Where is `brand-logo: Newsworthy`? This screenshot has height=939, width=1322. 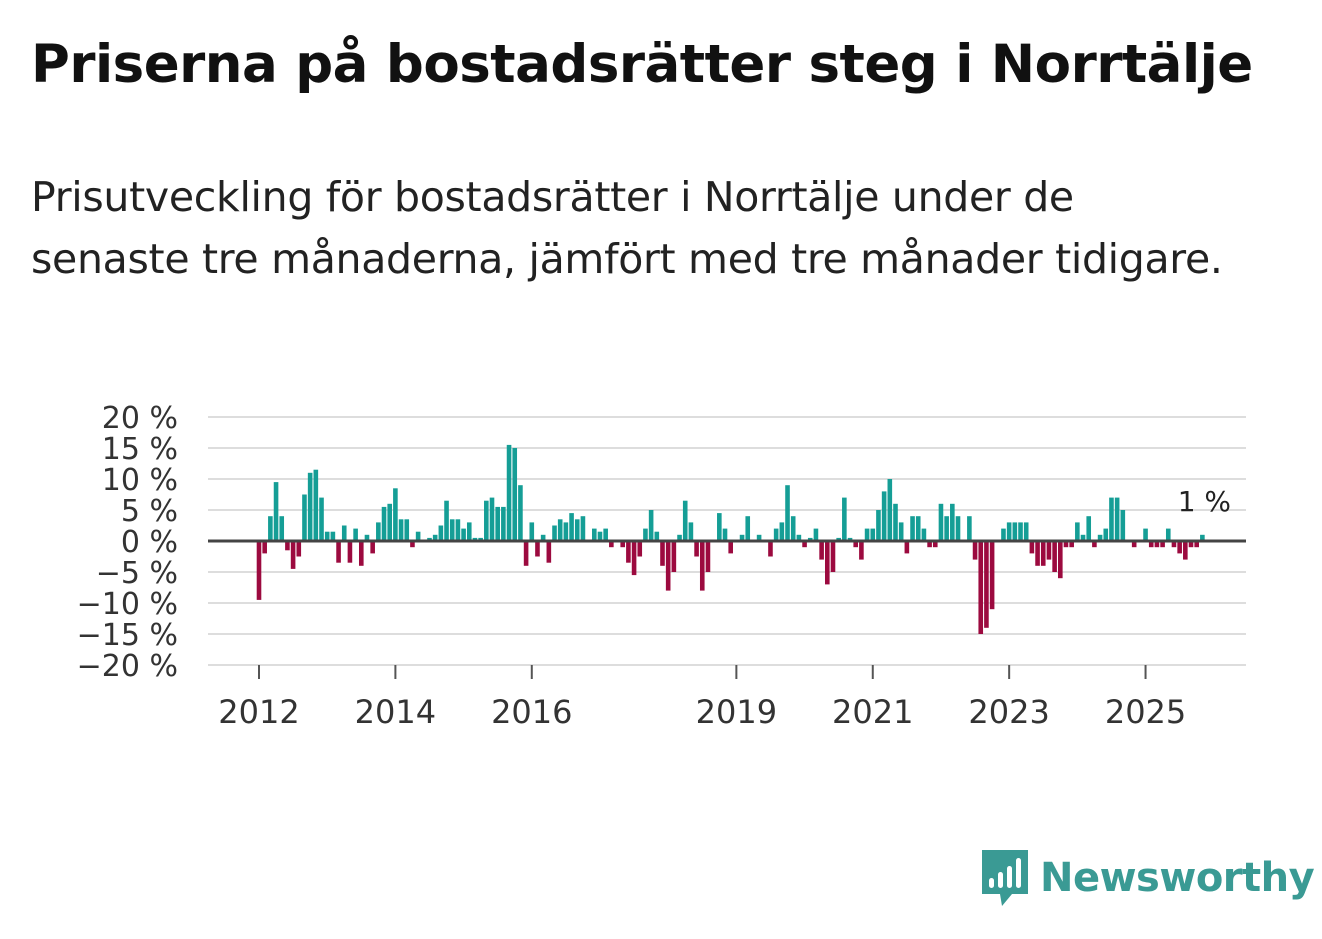 brand-logo: Newsworthy is located at coordinates (1147, 878).